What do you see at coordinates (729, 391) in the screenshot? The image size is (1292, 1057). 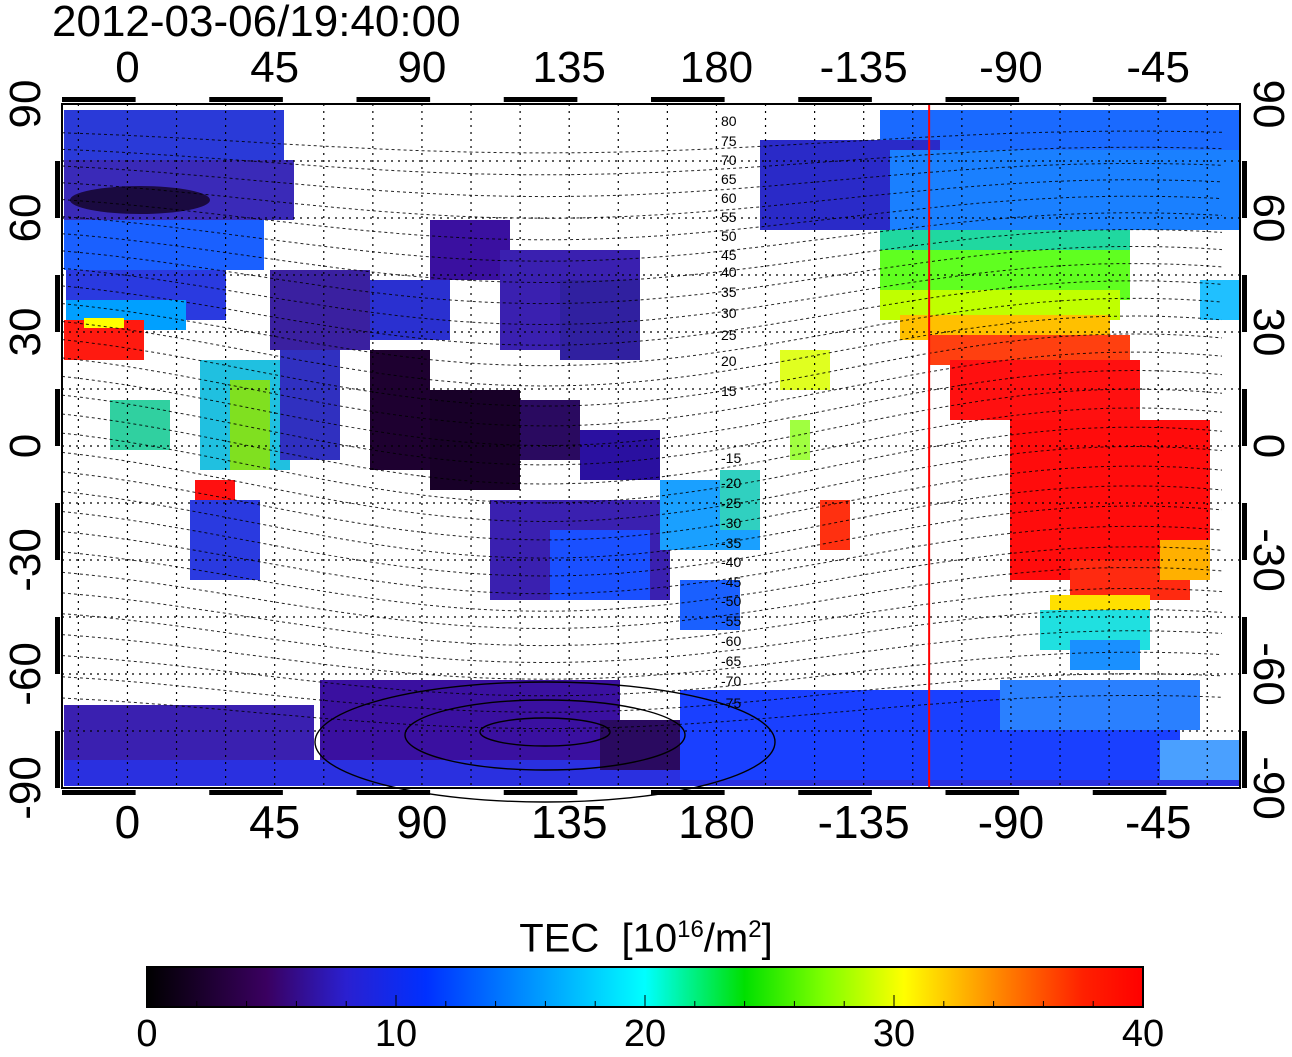 I see `contour-label: 15` at bounding box center [729, 391].